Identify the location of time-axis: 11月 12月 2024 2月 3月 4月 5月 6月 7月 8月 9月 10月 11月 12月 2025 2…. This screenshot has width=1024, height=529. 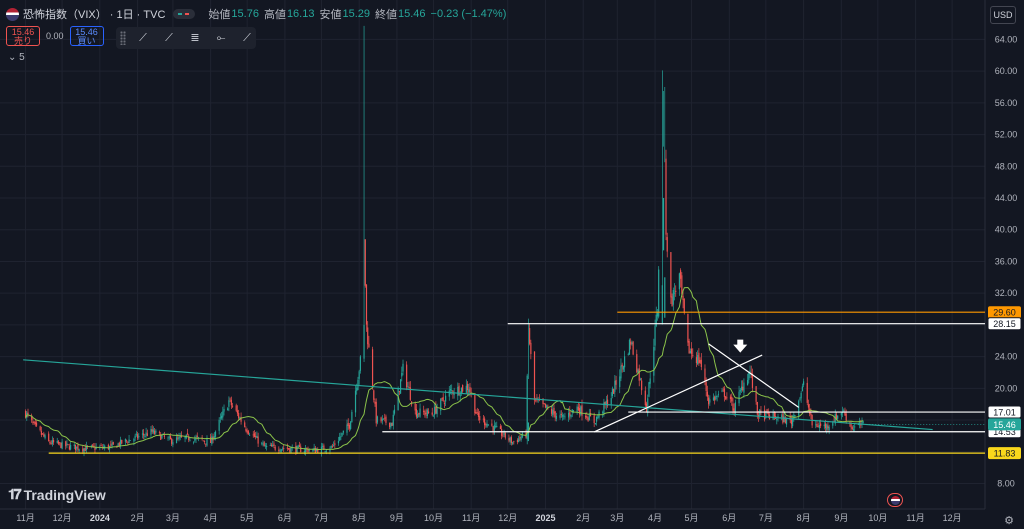
(488, 518).